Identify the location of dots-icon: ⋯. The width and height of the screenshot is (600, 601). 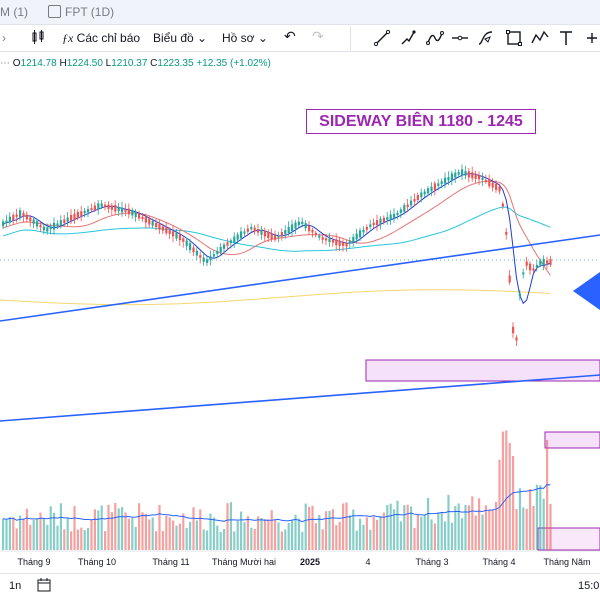
(5, 63).